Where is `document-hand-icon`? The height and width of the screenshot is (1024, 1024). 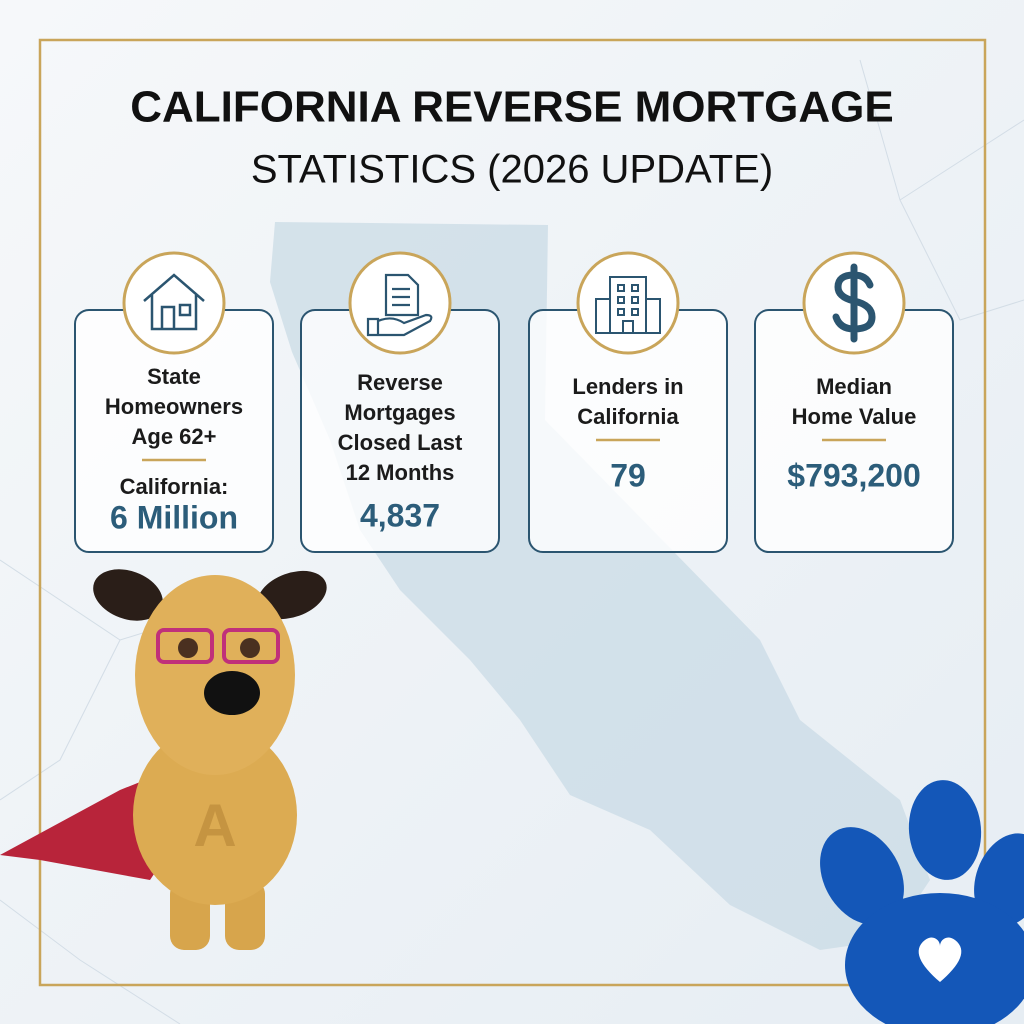
document-hand-icon is located at coordinates (399, 305).